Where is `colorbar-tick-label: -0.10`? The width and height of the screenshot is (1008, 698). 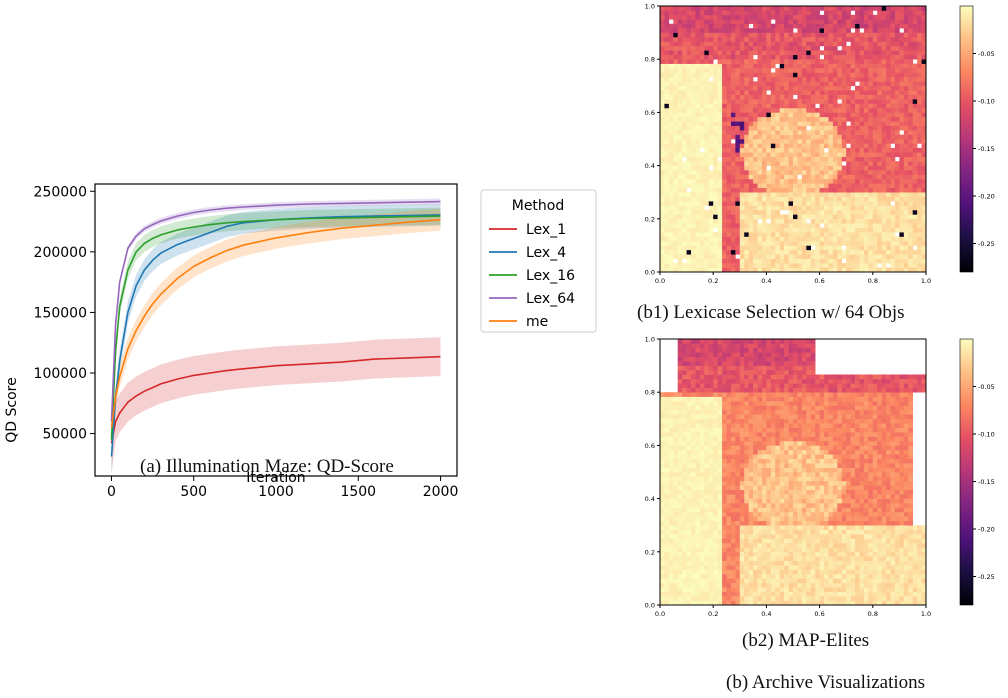
colorbar-tick-label: -0.10 is located at coordinates (986, 102).